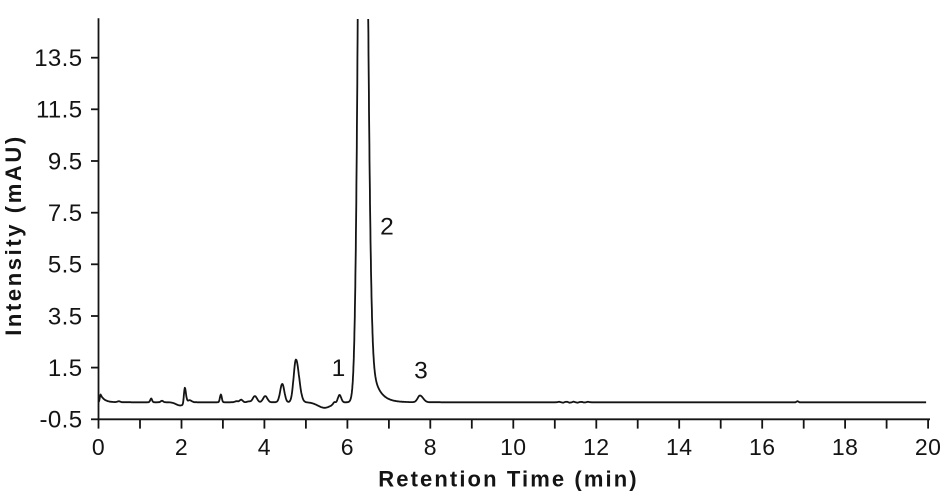 This screenshot has height=495, width=950. Describe the element at coordinates (421, 370) in the screenshot. I see `svg-text: 3` at that location.